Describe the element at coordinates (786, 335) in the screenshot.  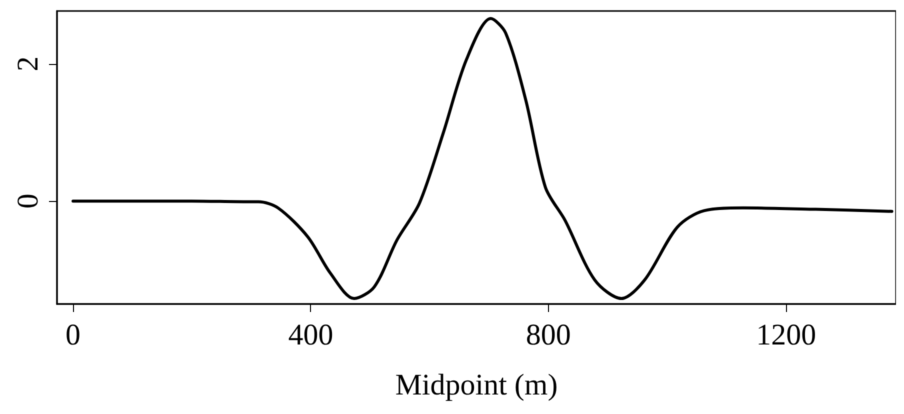
I see `x-tick-label: 1200` at that location.